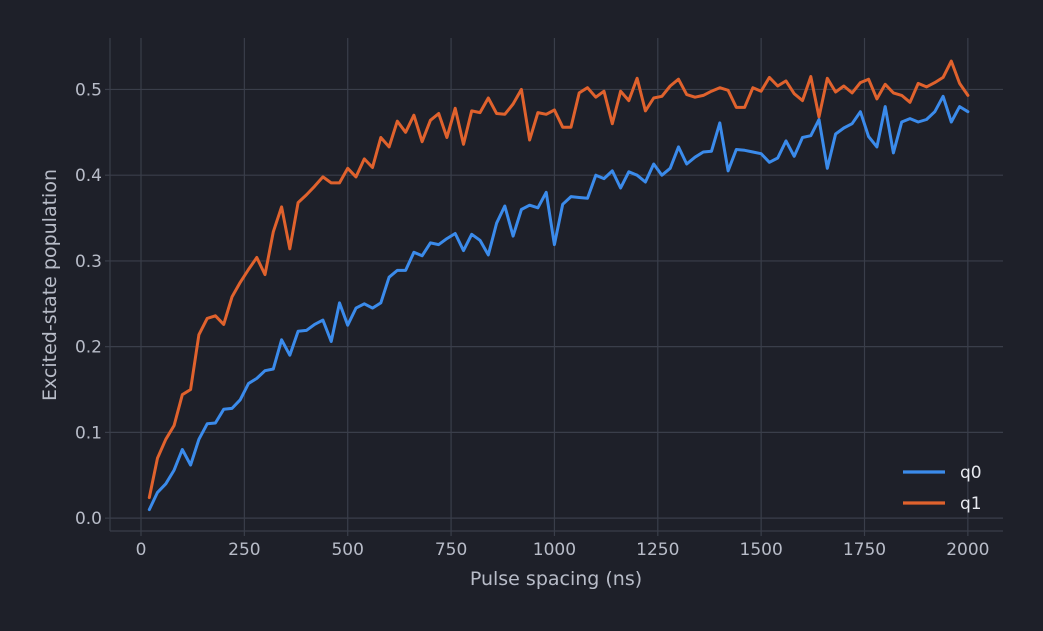 Image resolution: width=1043 pixels, height=631 pixels. What do you see at coordinates (88, 519) in the screenshot?
I see `y-tick-label: 0.0` at bounding box center [88, 519].